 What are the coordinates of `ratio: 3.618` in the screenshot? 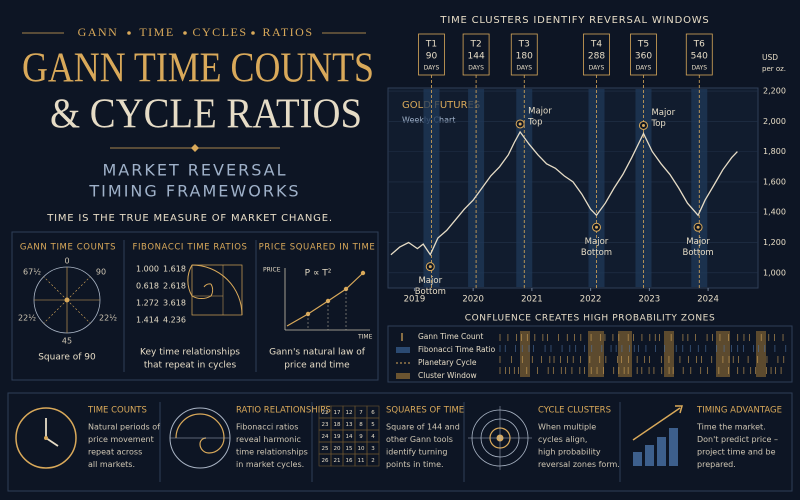 It's located at (174, 303).